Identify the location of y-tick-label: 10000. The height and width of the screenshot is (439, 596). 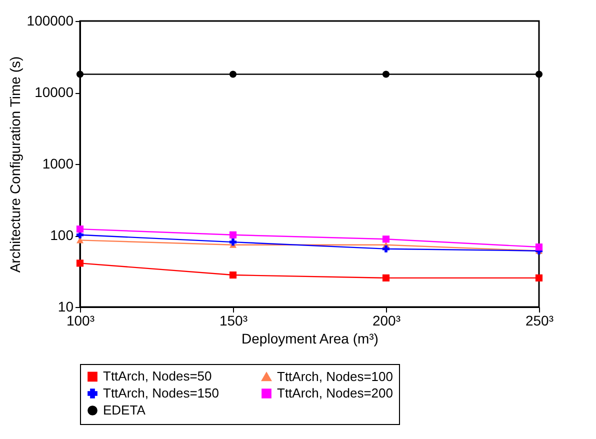
(54, 92).